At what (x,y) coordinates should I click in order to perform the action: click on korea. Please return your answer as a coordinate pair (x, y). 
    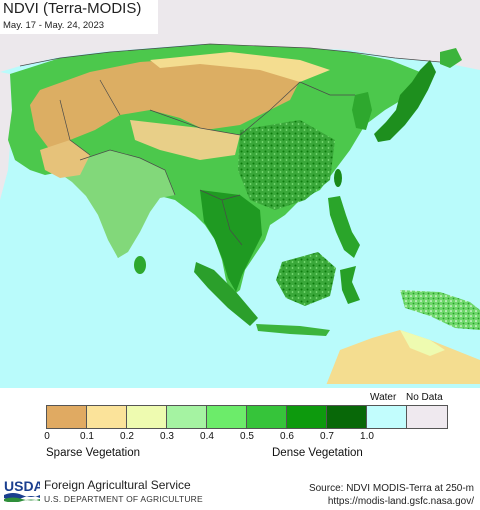
    Looking at the image, I should click on (362, 111).